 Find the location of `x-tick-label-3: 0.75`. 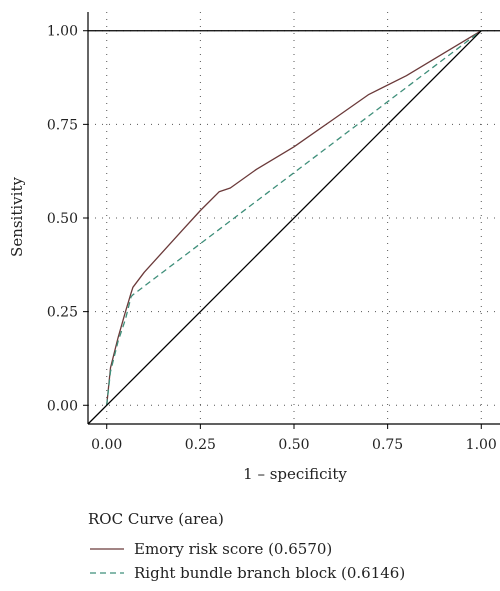

x-tick-label-3: 0.75 is located at coordinates (387, 445).